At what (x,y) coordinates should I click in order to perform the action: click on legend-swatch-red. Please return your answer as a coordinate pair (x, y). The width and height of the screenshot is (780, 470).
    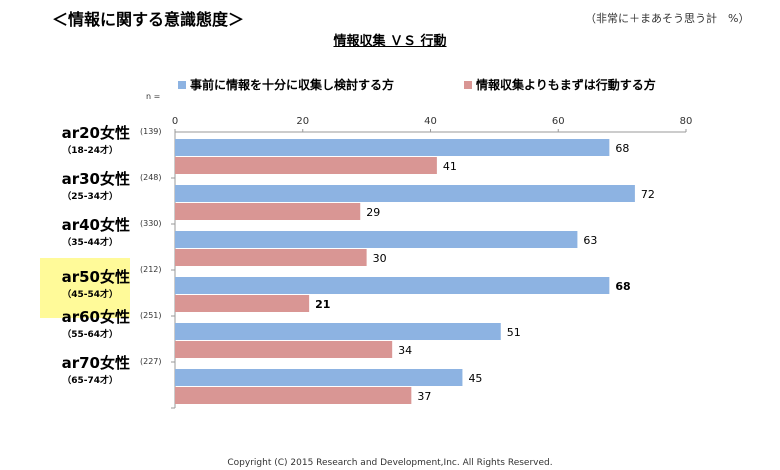
    Looking at the image, I should click on (468, 84).